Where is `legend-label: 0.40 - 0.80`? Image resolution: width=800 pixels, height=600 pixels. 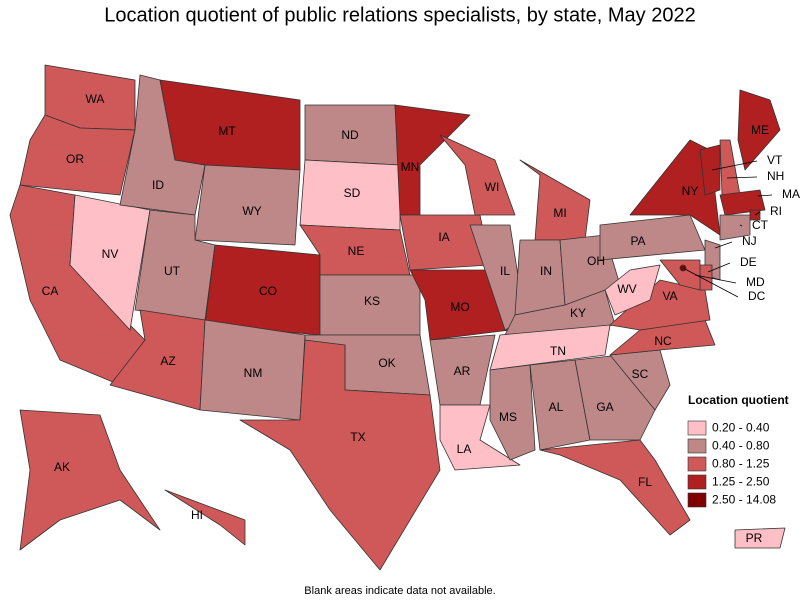
legend-label: 0.40 - 0.80 is located at coordinates (741, 446).